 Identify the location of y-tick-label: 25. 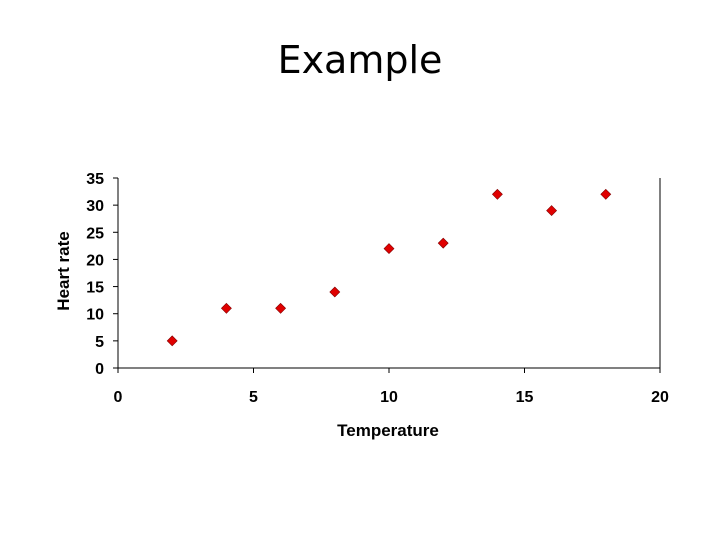
(95, 233).